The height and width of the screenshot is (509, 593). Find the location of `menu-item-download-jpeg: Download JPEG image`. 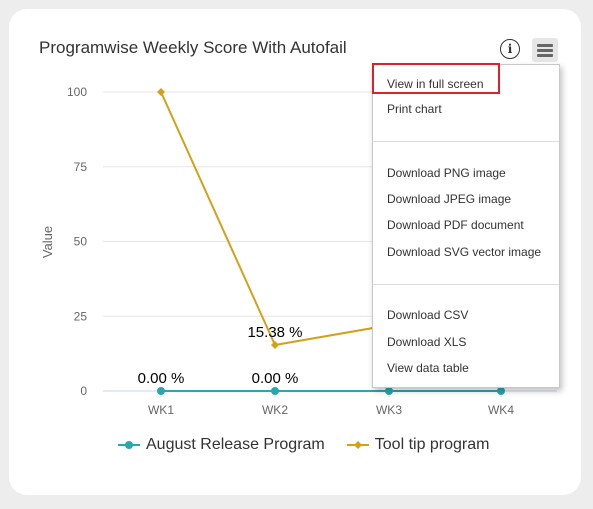

menu-item-download-jpeg: Download JPEG image is located at coordinates (449, 199).